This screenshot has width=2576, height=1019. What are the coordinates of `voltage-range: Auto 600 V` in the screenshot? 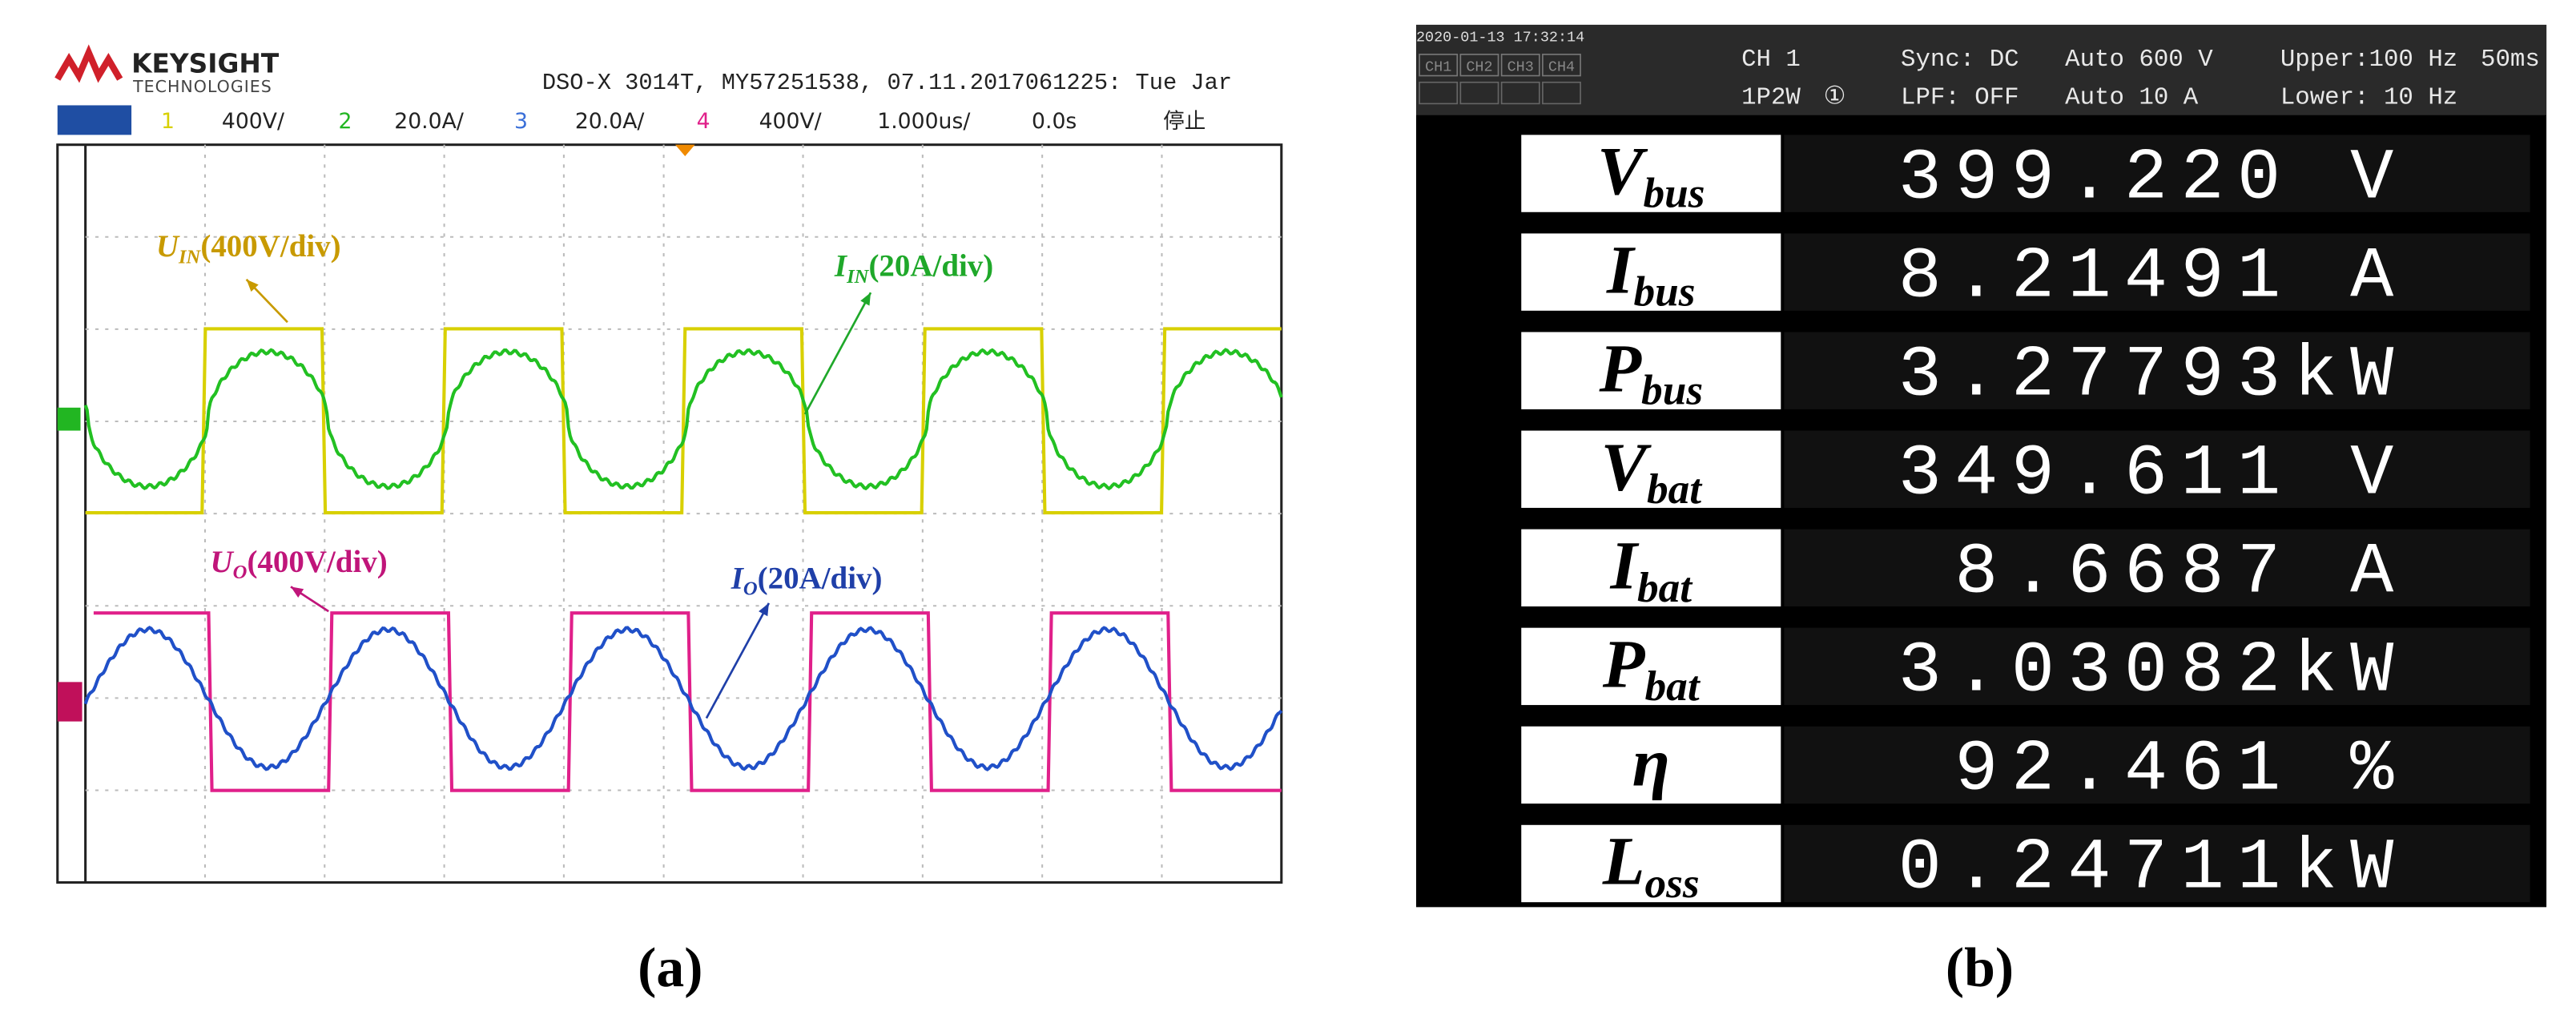 It's located at (2139, 60).